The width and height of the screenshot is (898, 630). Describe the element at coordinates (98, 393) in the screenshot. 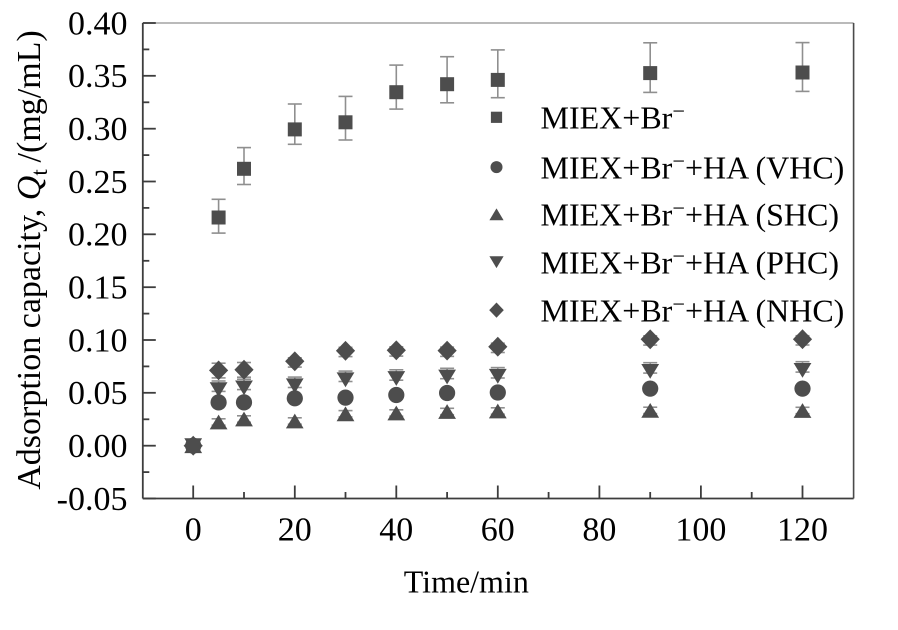

I see `svg-text: 0.05` at that location.